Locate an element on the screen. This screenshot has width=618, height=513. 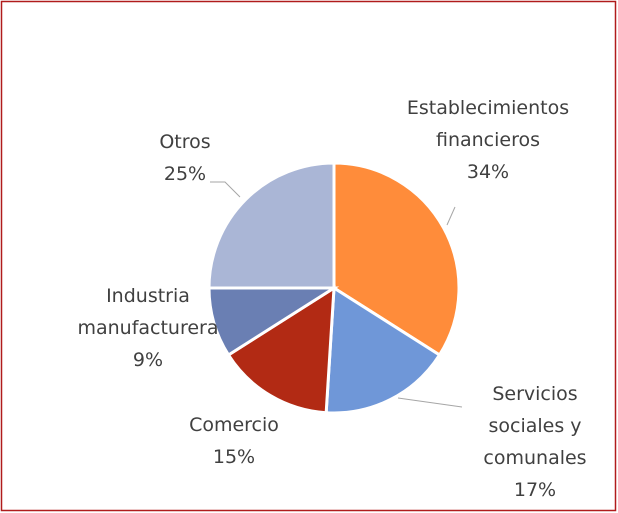
slice-label: Establecimientos financieros 34% is located at coordinates (488, 140).